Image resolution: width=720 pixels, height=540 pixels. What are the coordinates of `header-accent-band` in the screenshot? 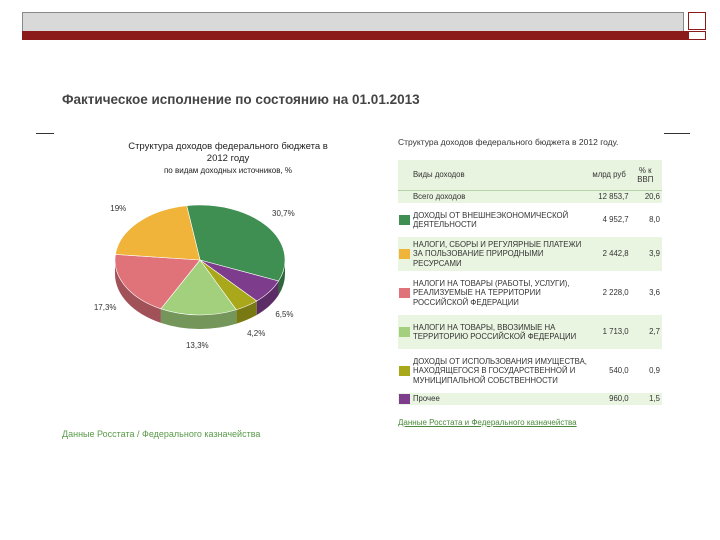 It's located at (364, 35).